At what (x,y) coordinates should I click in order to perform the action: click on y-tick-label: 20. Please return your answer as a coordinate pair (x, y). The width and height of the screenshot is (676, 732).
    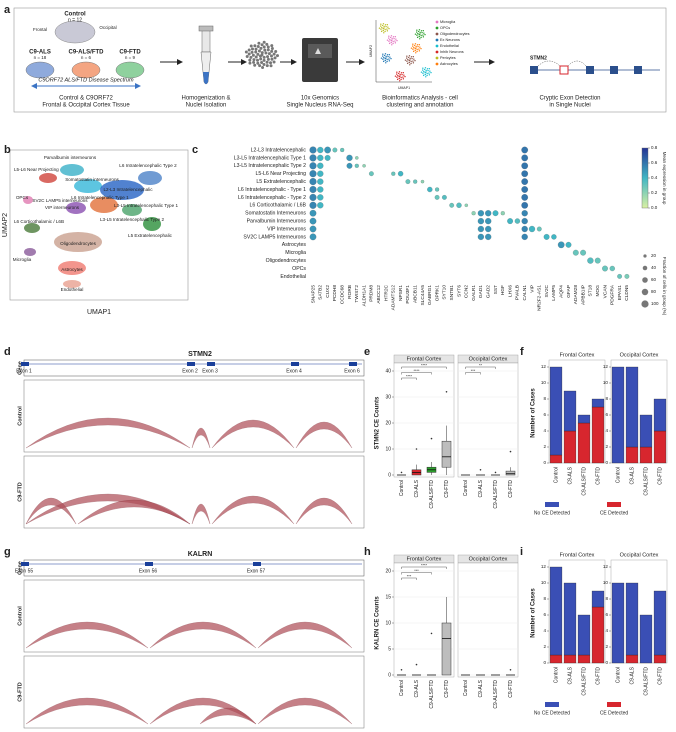
    Looking at the image, I should click on (388, 571).